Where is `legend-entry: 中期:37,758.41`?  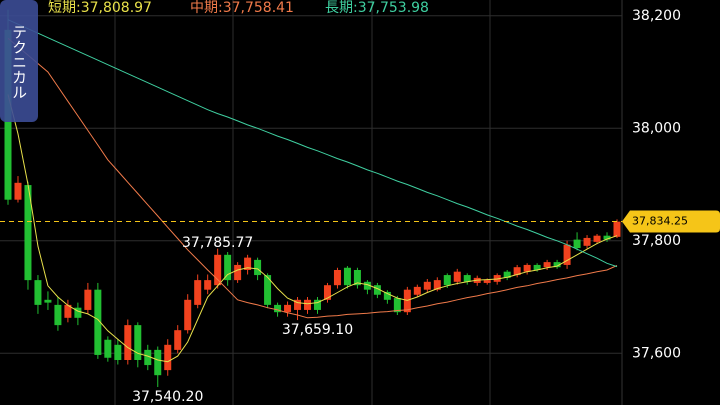
legend-entry: 中期:37,758.41 is located at coordinates (242, 8).